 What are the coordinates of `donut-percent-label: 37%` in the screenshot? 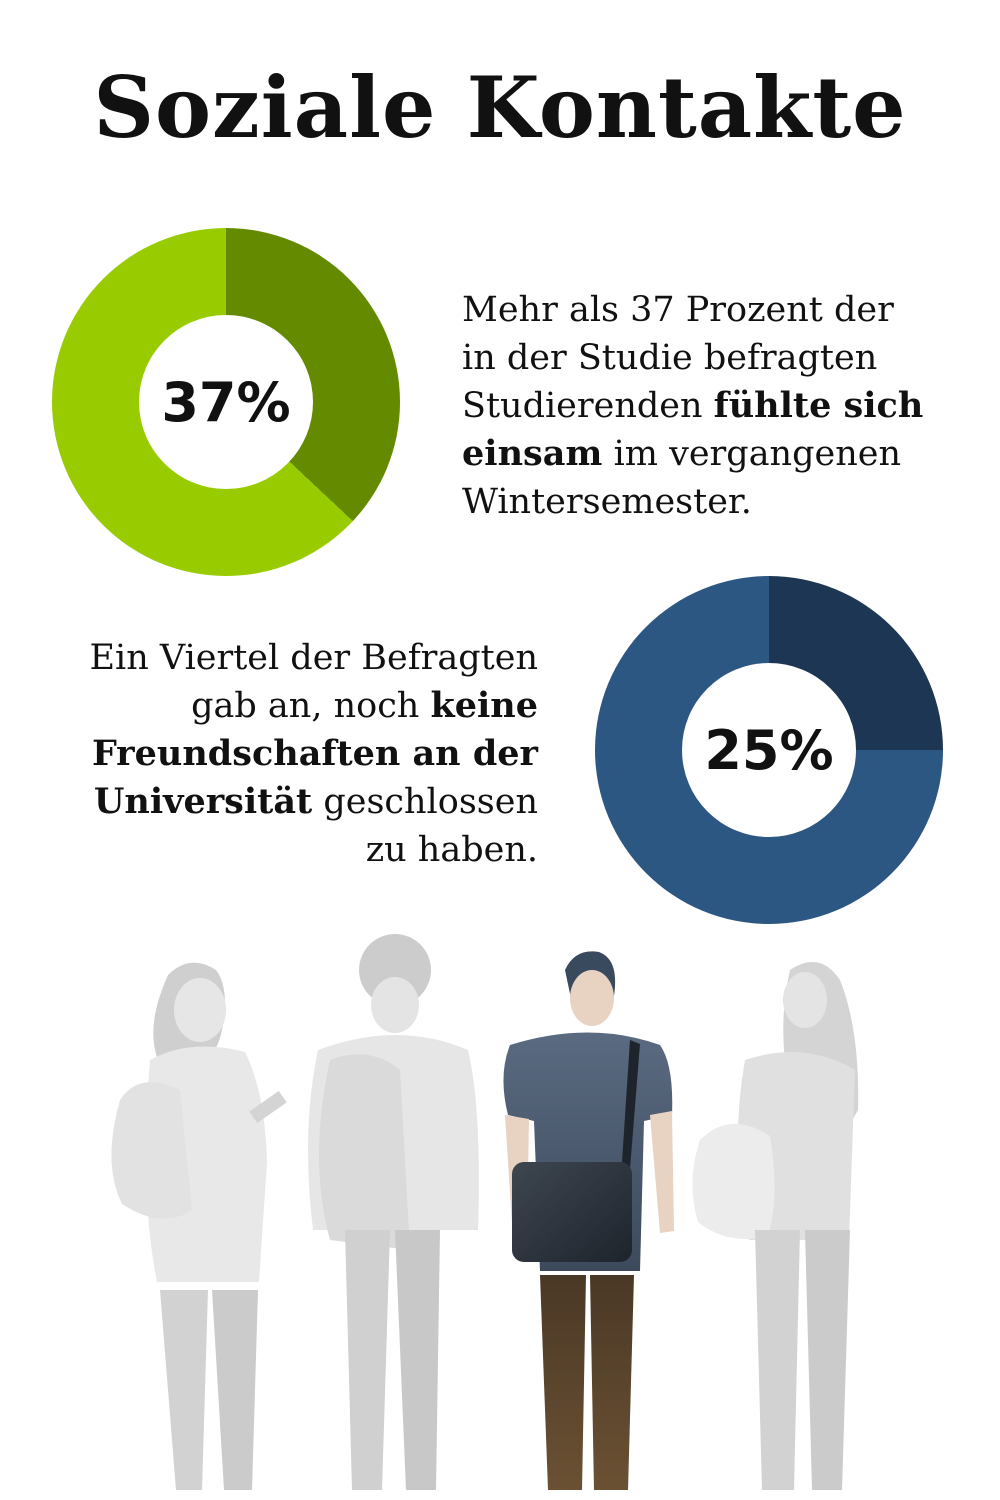 It's located at (226, 402).